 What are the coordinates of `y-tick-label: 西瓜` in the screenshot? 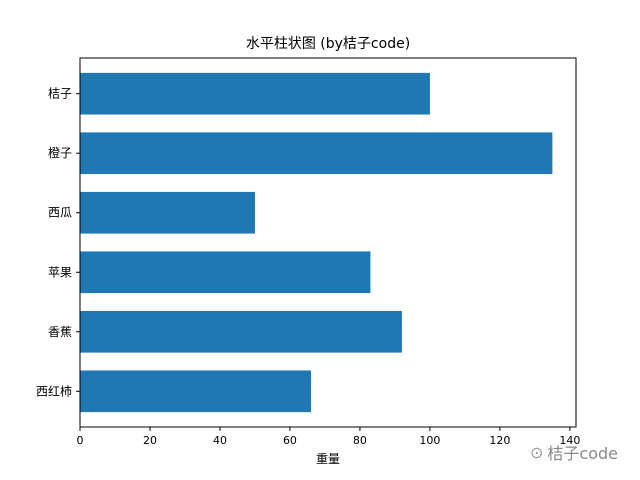 It's located at (60, 213).